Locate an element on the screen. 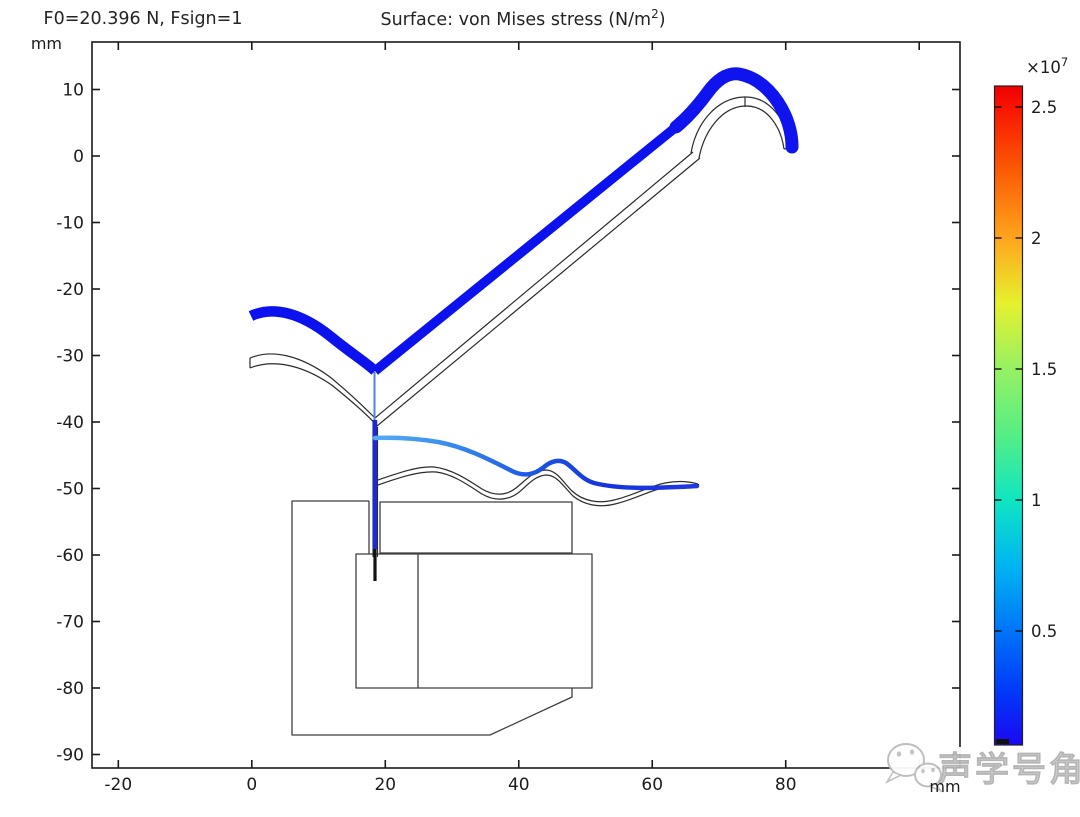  x-tick-label: 80 is located at coordinates (786, 785).